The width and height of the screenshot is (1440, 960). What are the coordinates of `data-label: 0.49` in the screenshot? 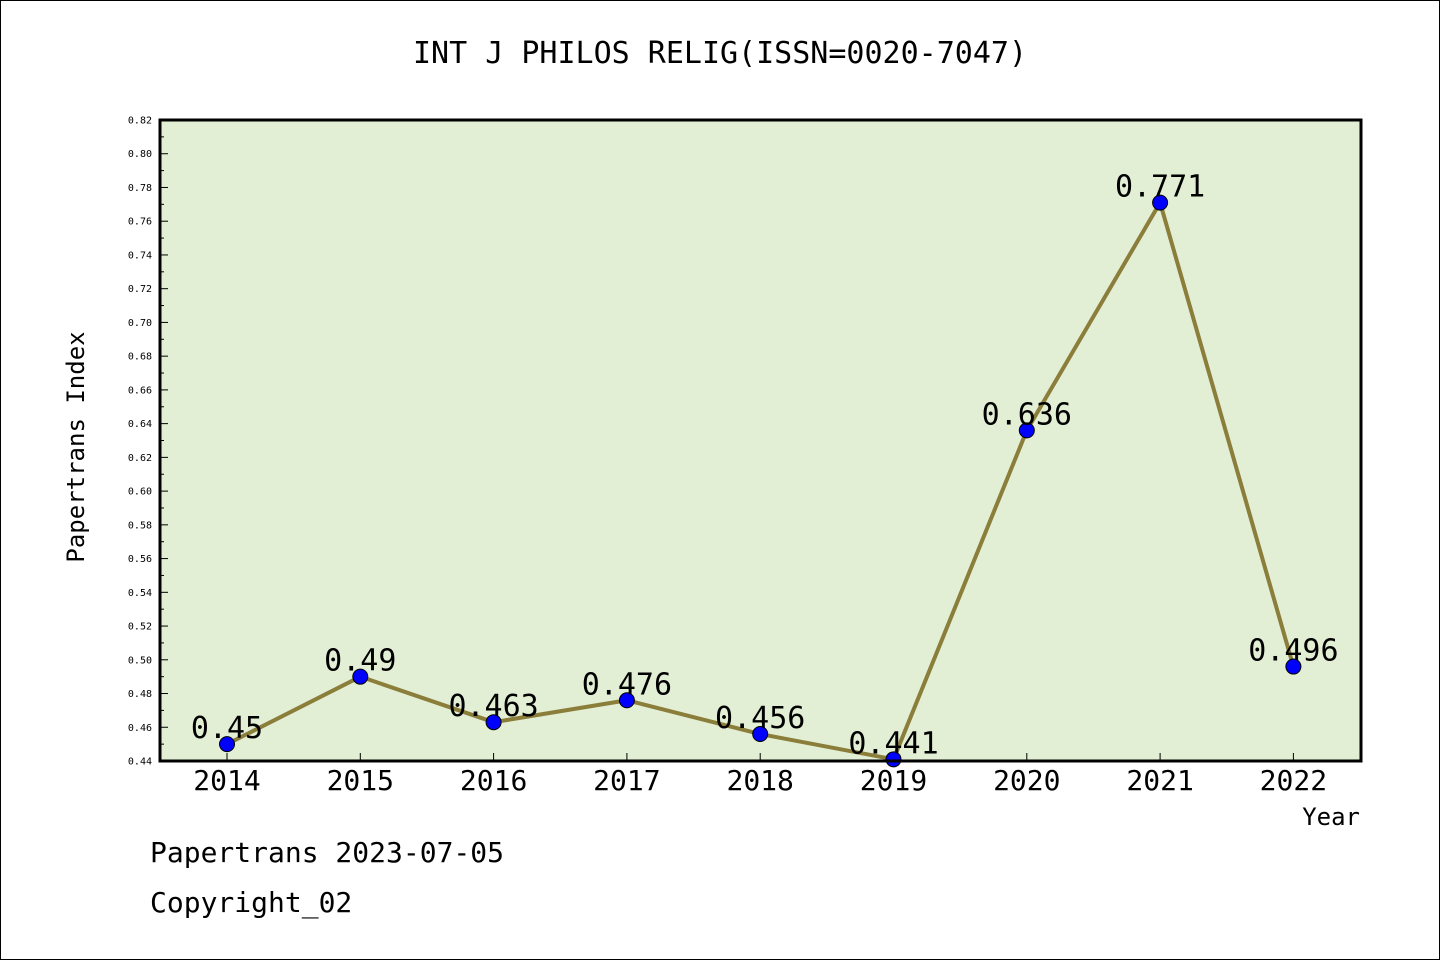 It's located at (360, 661).